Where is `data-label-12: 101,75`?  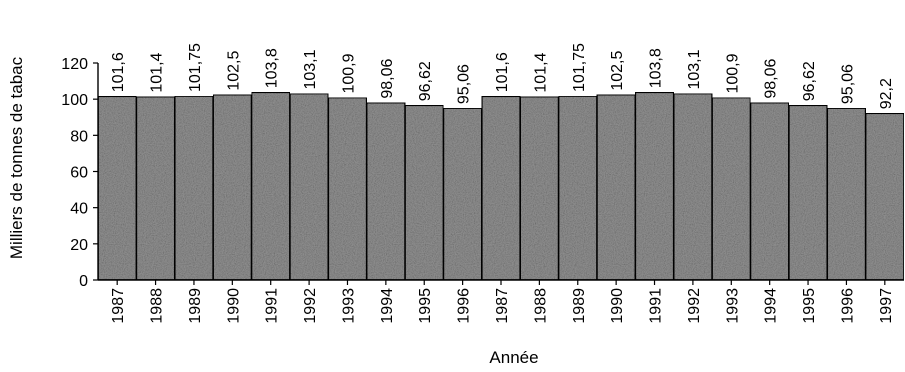 data-label-12: 101,75 is located at coordinates (579, 67).